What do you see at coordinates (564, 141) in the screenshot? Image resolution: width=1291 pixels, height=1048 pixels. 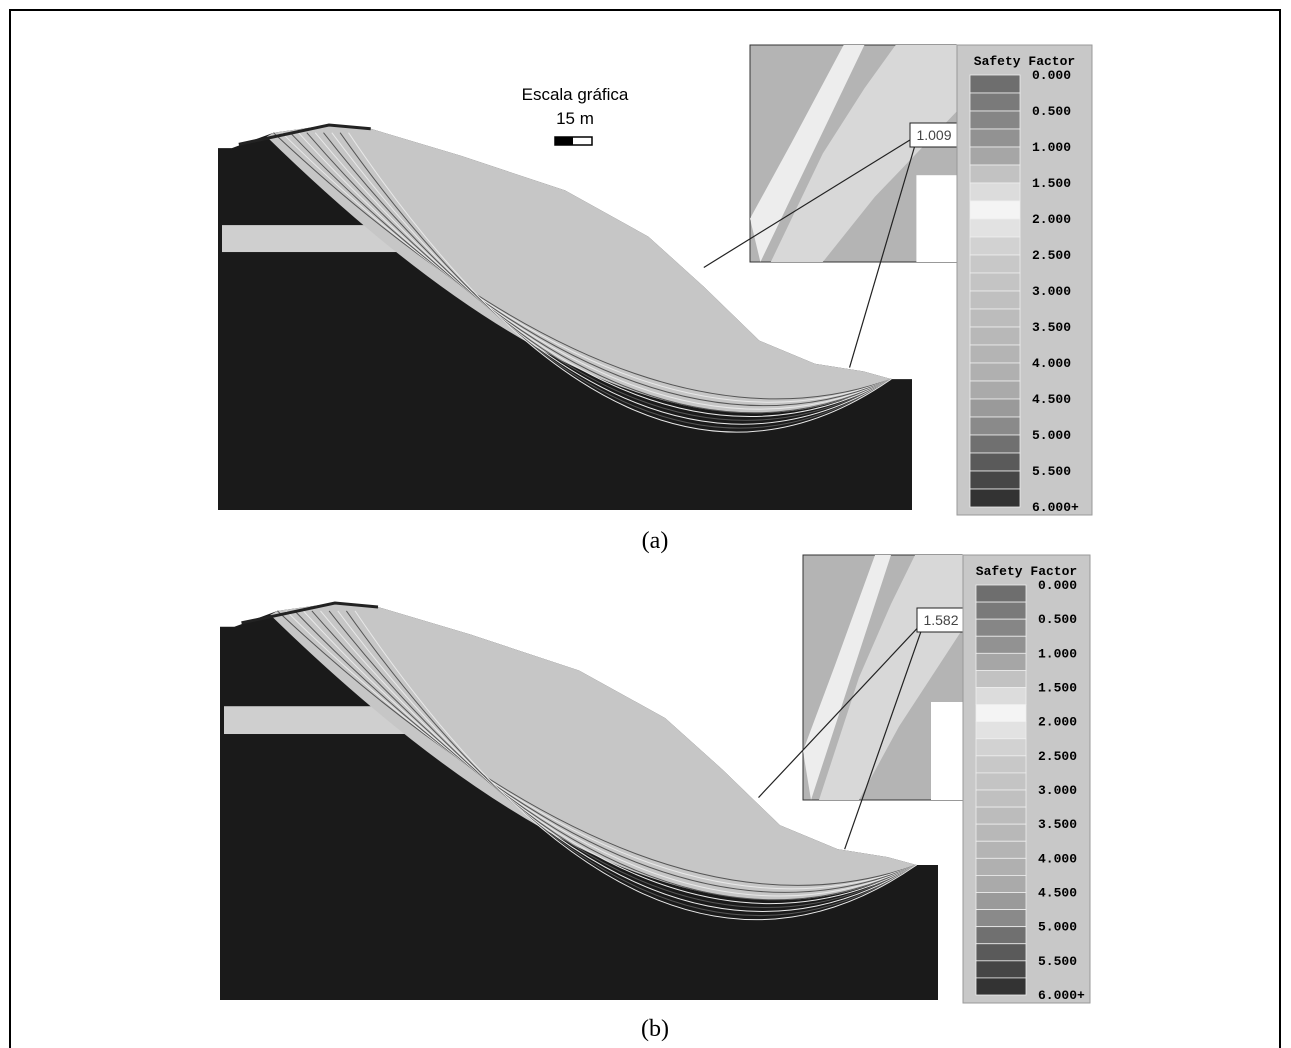 I see `scale-bar-fill` at bounding box center [564, 141].